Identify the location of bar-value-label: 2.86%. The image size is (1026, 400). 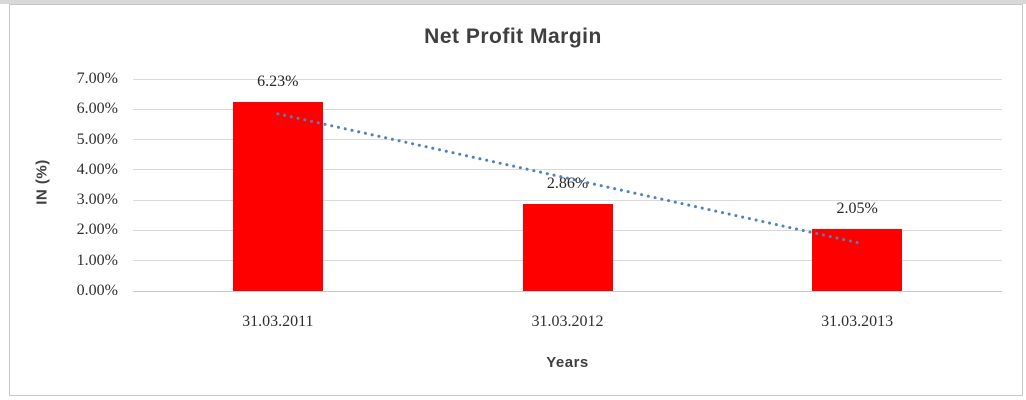
(567, 184).